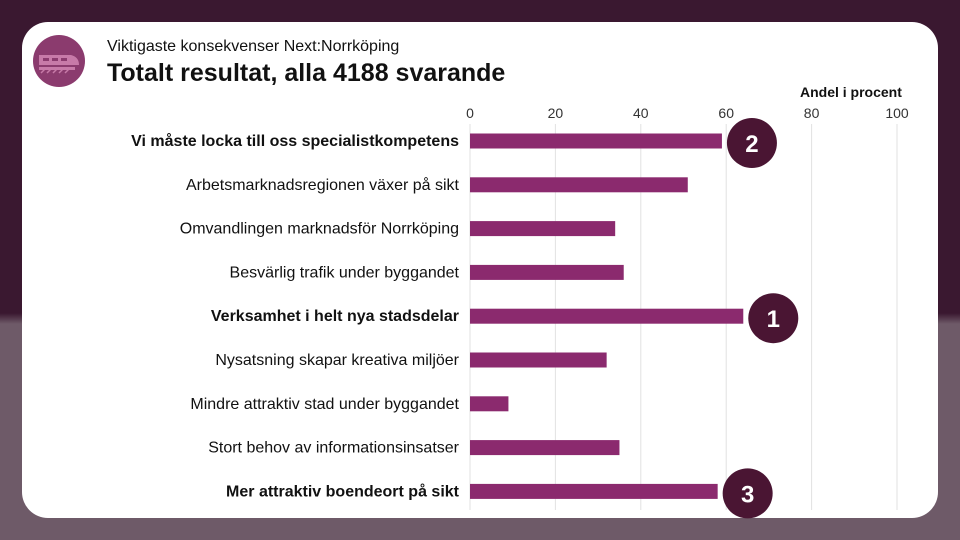  Describe the element at coordinates (726, 113) in the screenshot. I see `x-tick-label: 60` at that location.